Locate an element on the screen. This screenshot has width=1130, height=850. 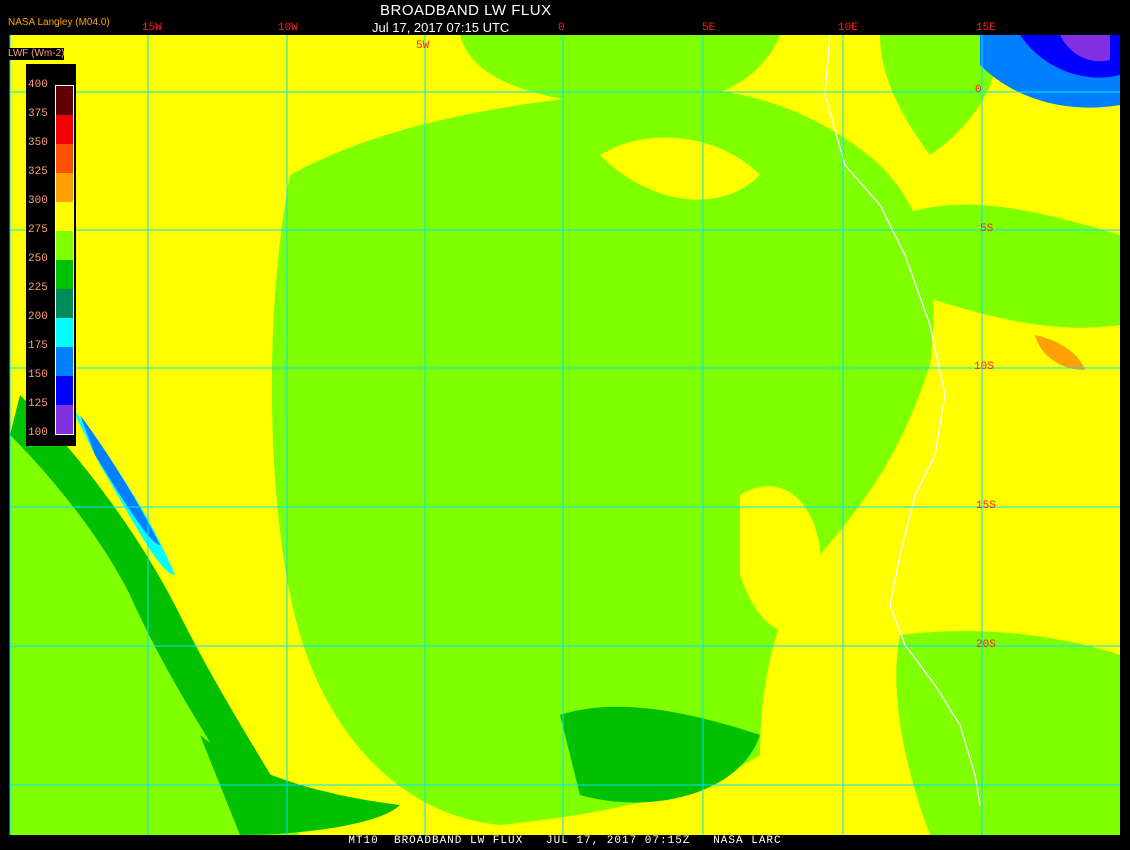
legend-colorbar is located at coordinates (64, 260).